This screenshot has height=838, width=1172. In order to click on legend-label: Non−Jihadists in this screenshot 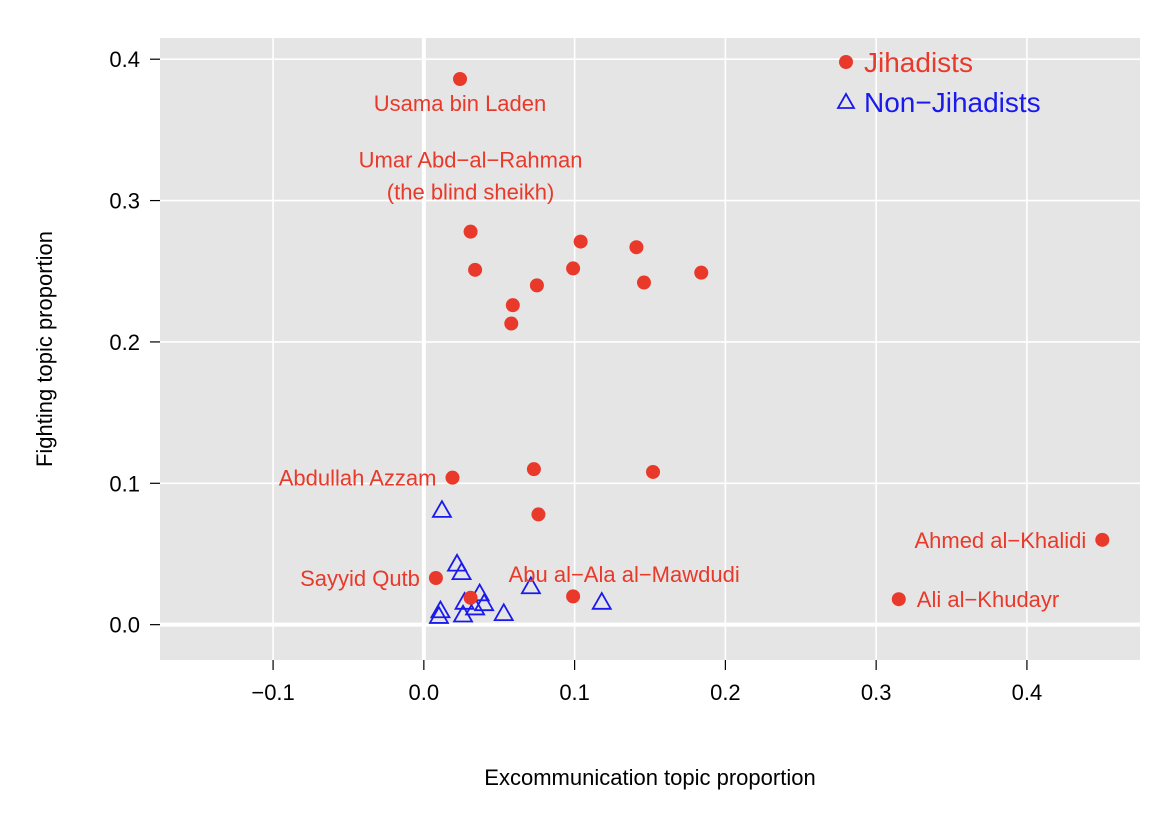, I will do `click(952, 102)`.